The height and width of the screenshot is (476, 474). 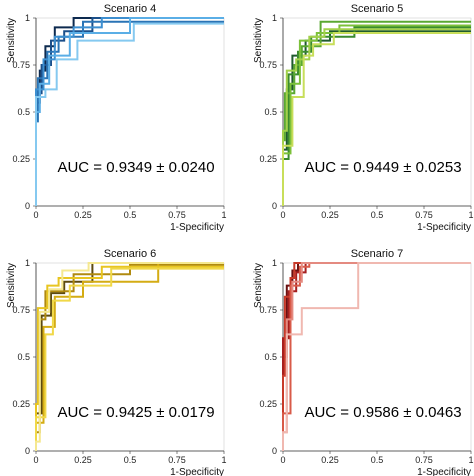 What do you see at coordinates (130, 254) in the screenshot?
I see `chart-title: Scenario 6` at bounding box center [130, 254].